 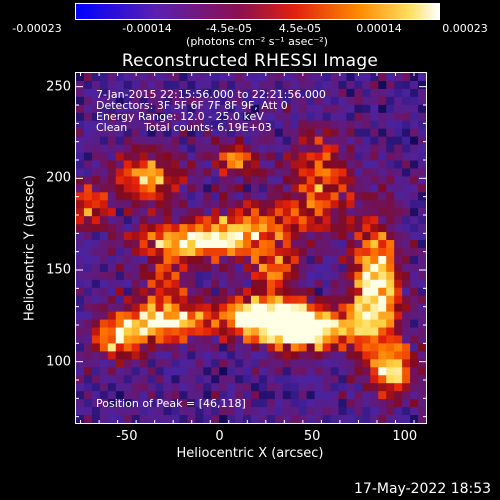 What do you see at coordinates (250, 61) in the screenshot?
I see `chart-title: Reconstructed RHESSI Image` at bounding box center [250, 61].